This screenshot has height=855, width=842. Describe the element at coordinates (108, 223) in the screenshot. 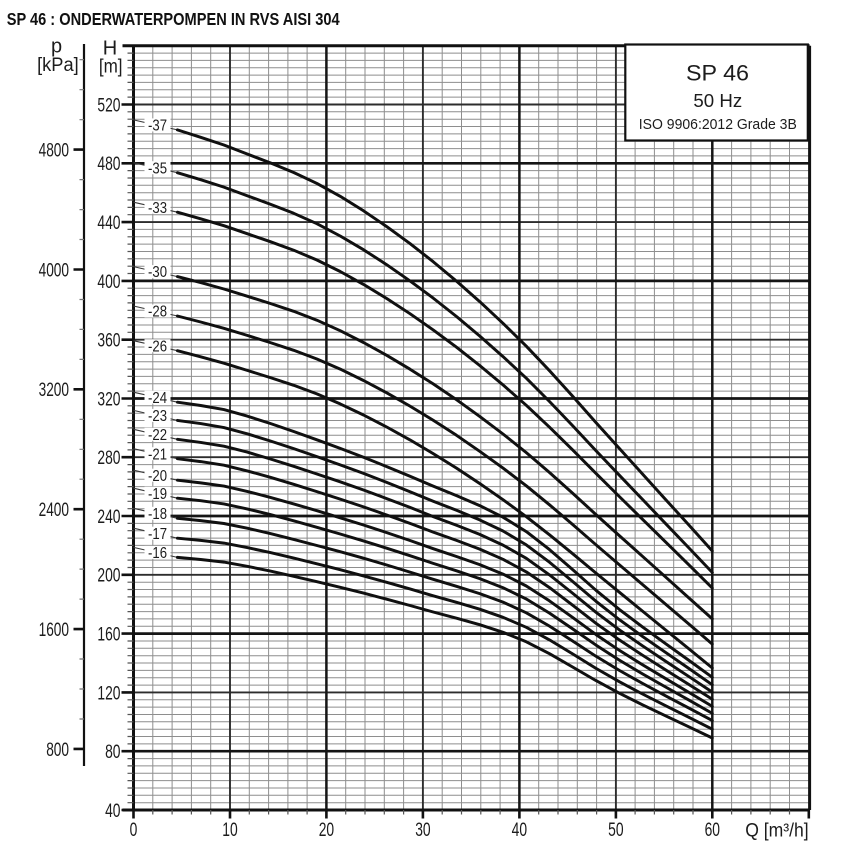

I see `svg-text: 440` at that location.